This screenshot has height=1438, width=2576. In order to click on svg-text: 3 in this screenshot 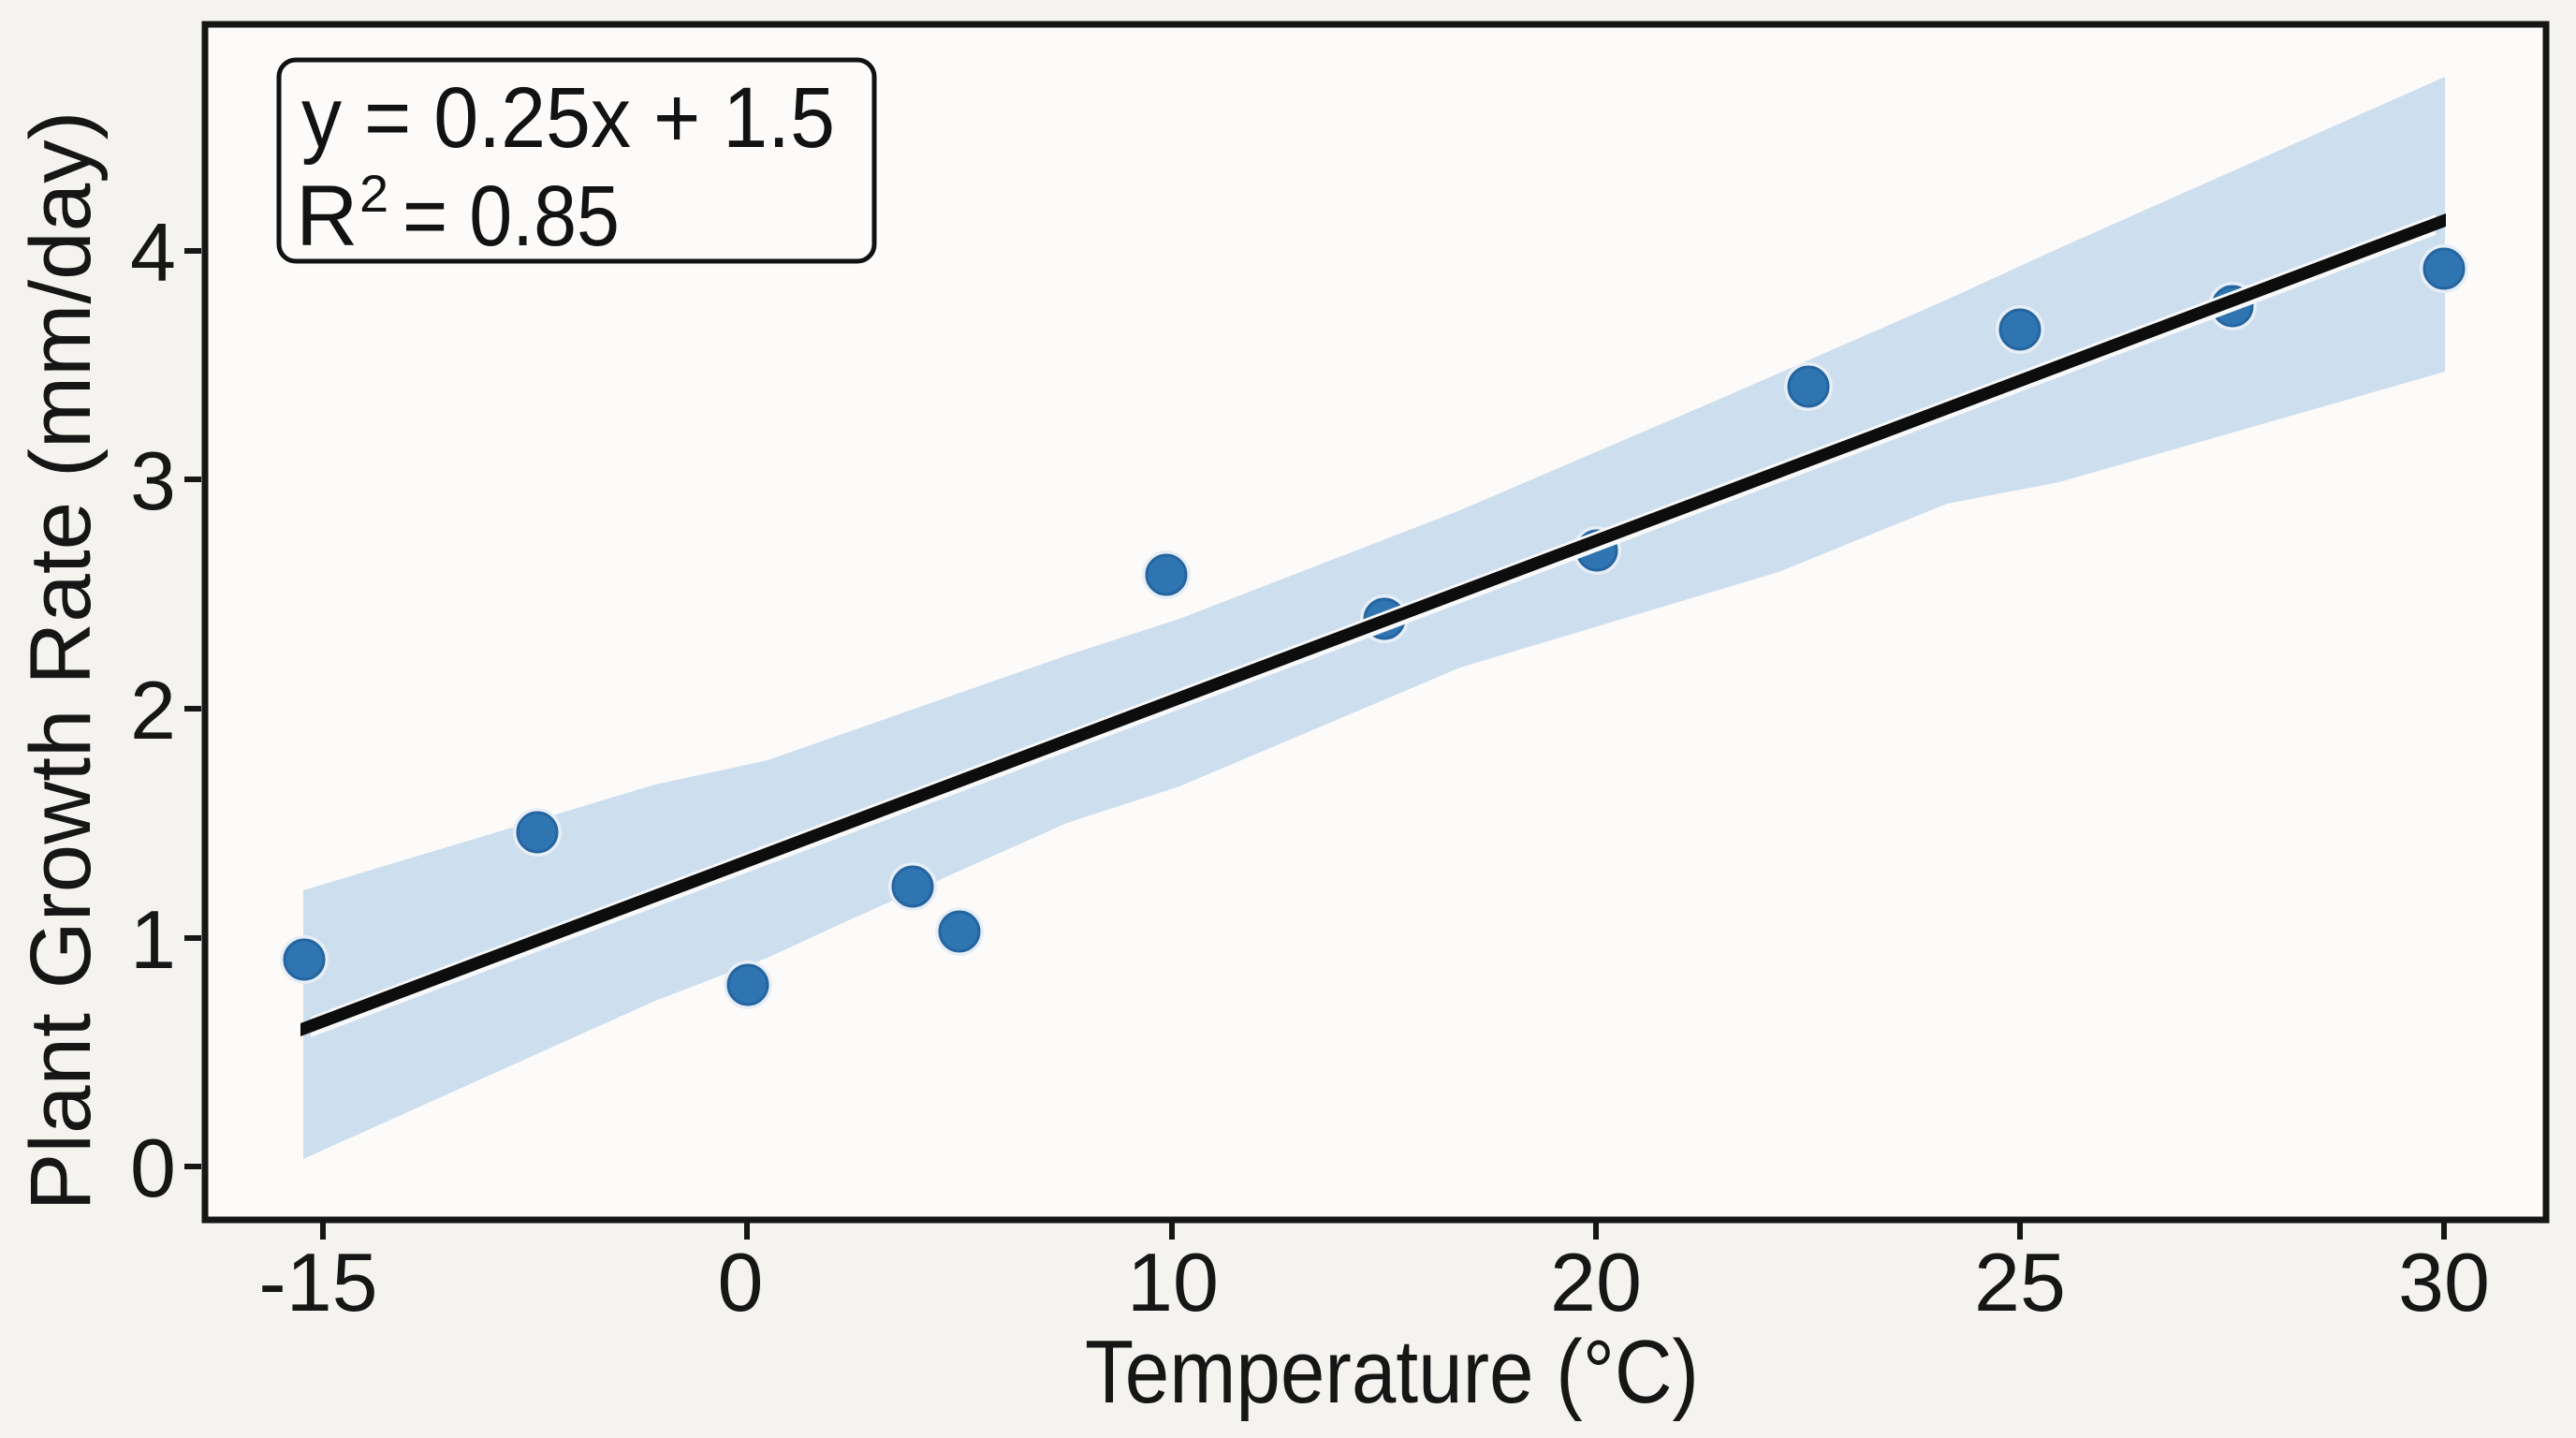, I will do `click(153, 480)`.